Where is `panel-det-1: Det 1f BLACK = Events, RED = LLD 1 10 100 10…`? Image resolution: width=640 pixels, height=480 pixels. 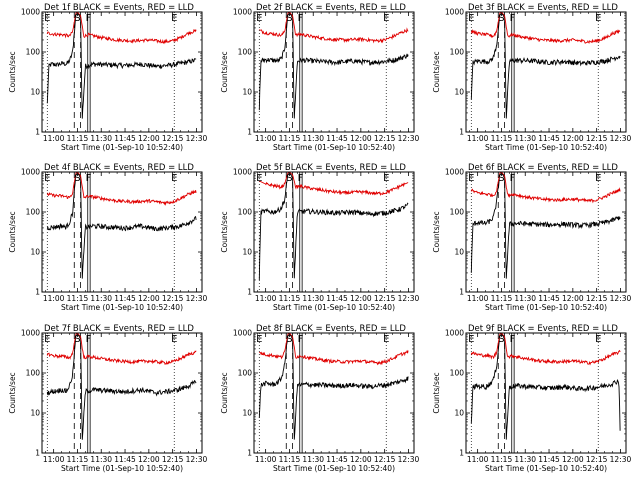
panel-det-1: Det 1f BLACK = Events, RED = LLD 1 10 100 10… is located at coordinates (107, 77).